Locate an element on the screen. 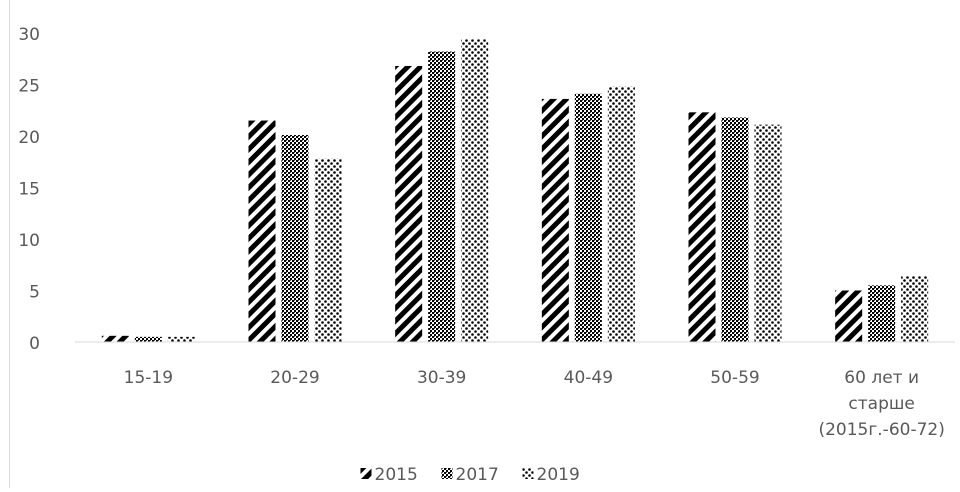 This screenshot has width=960, height=492. legend-label: 2019 is located at coordinates (558, 475).